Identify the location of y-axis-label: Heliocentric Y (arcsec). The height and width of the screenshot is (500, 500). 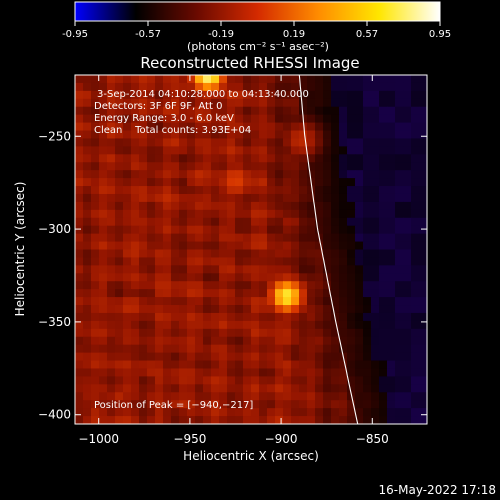
(20, 249).